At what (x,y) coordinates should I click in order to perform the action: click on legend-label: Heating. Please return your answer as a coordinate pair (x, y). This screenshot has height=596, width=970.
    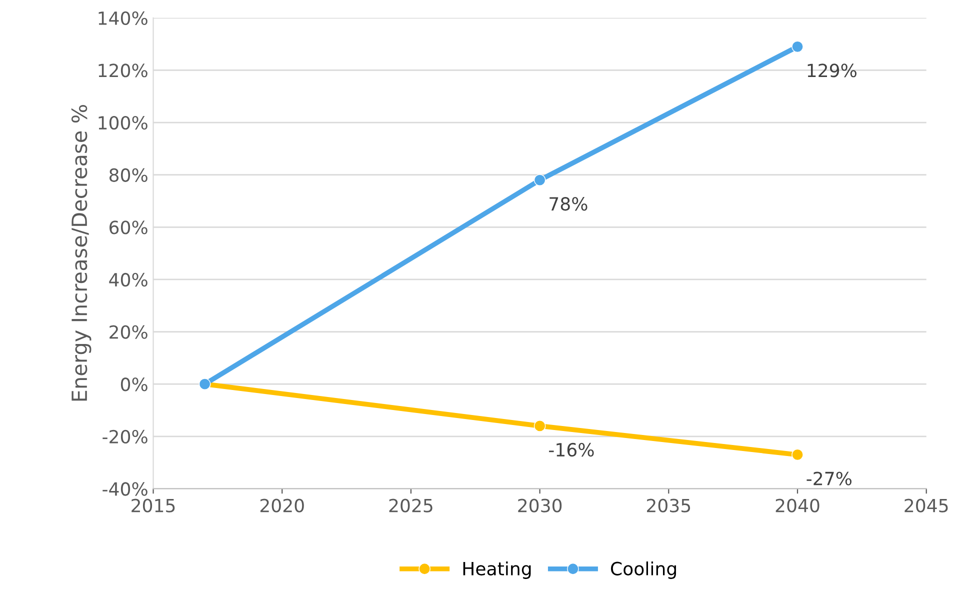
    Looking at the image, I should click on (497, 570).